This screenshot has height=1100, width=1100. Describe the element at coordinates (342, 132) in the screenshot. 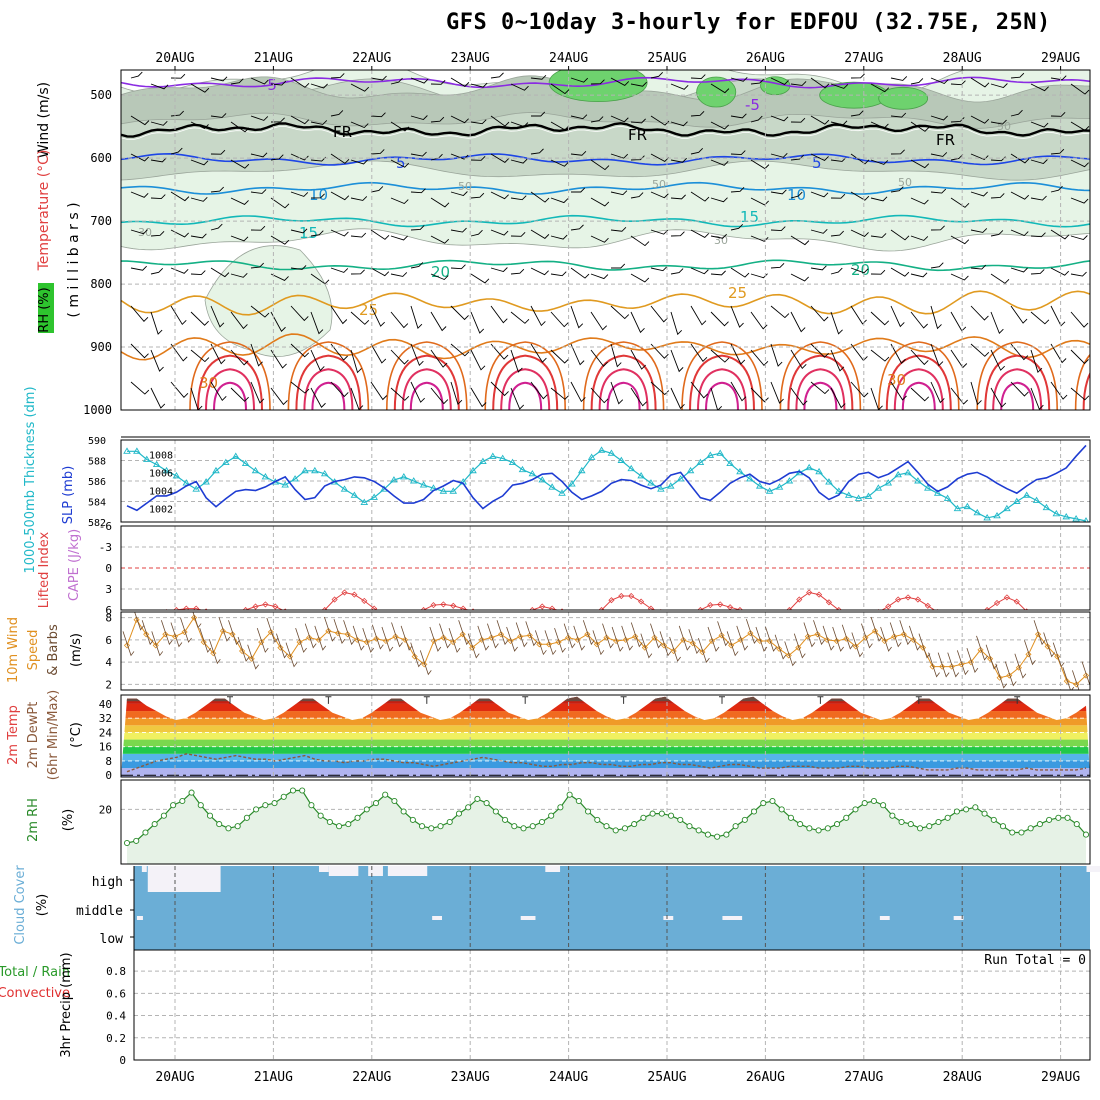

I see `contour-label: FR` at that location.